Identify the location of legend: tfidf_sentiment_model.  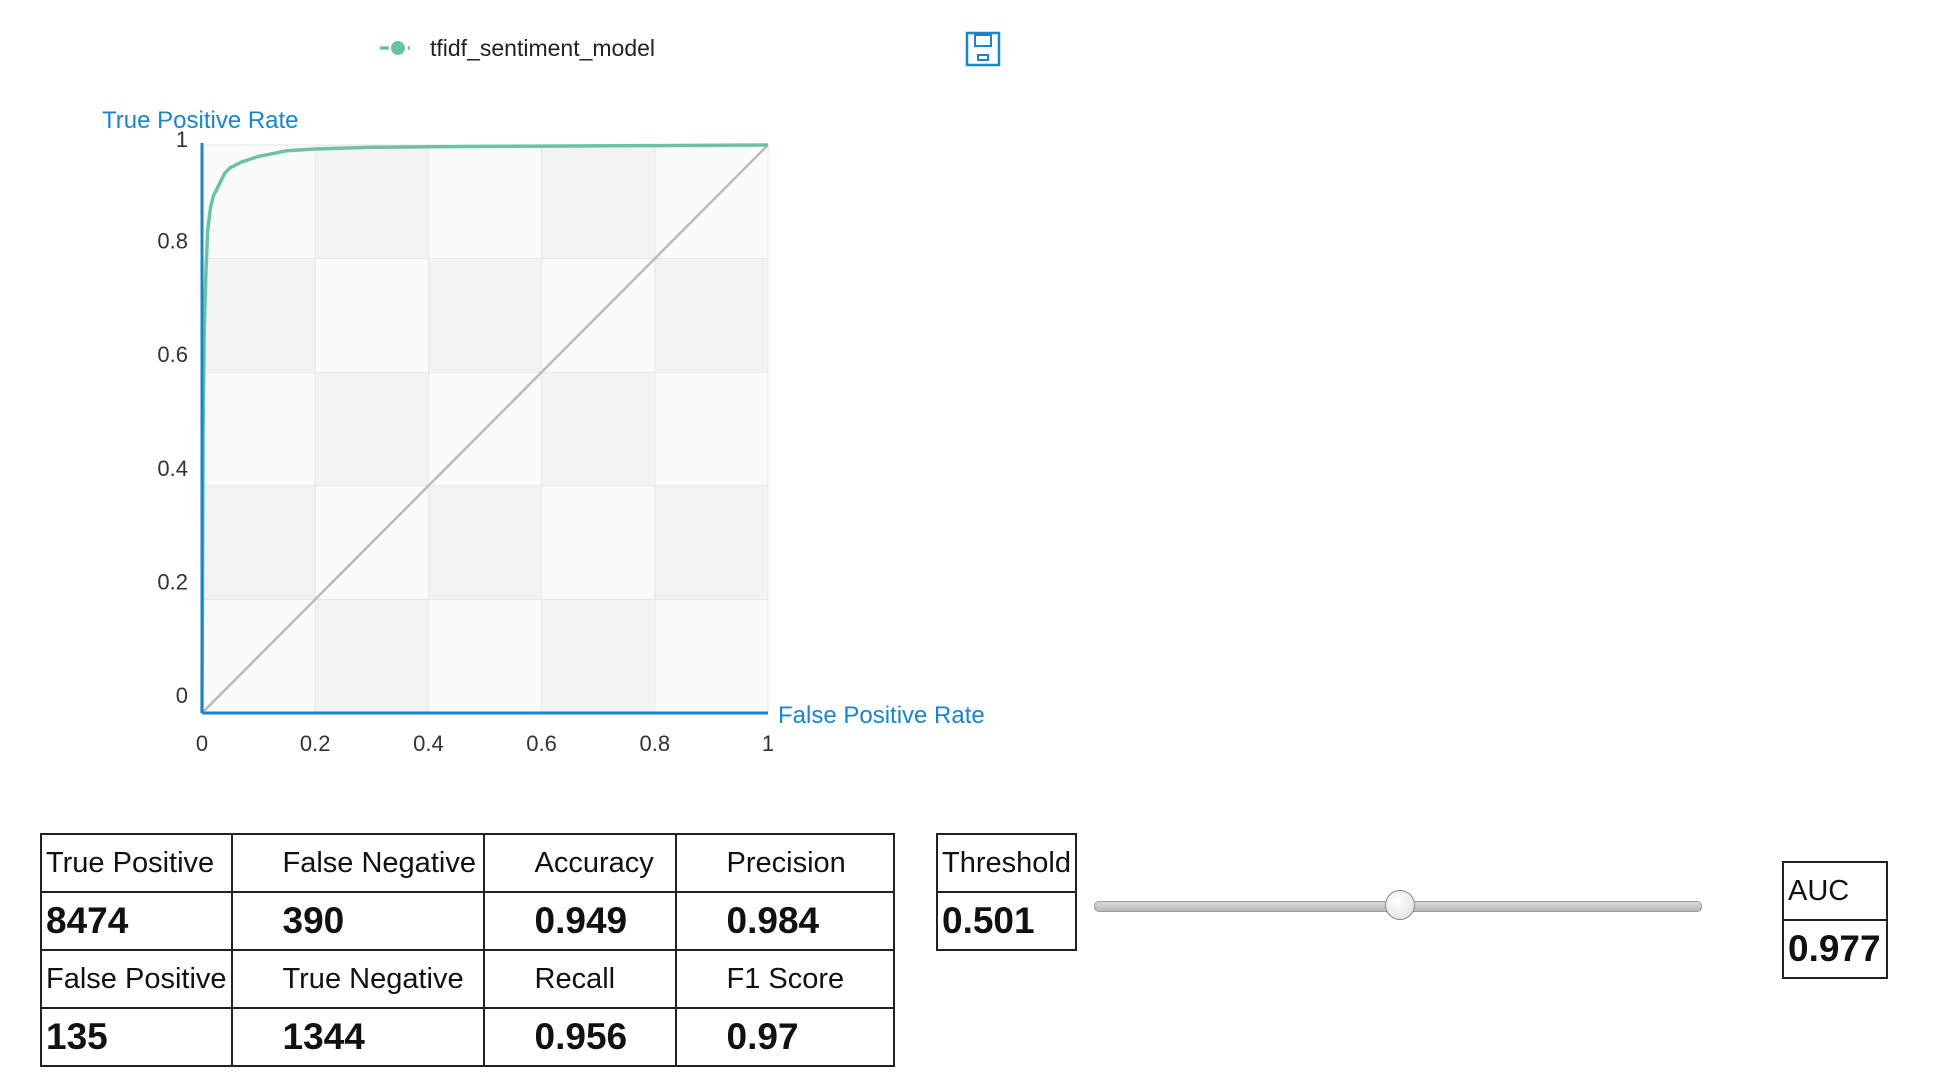
(517, 48).